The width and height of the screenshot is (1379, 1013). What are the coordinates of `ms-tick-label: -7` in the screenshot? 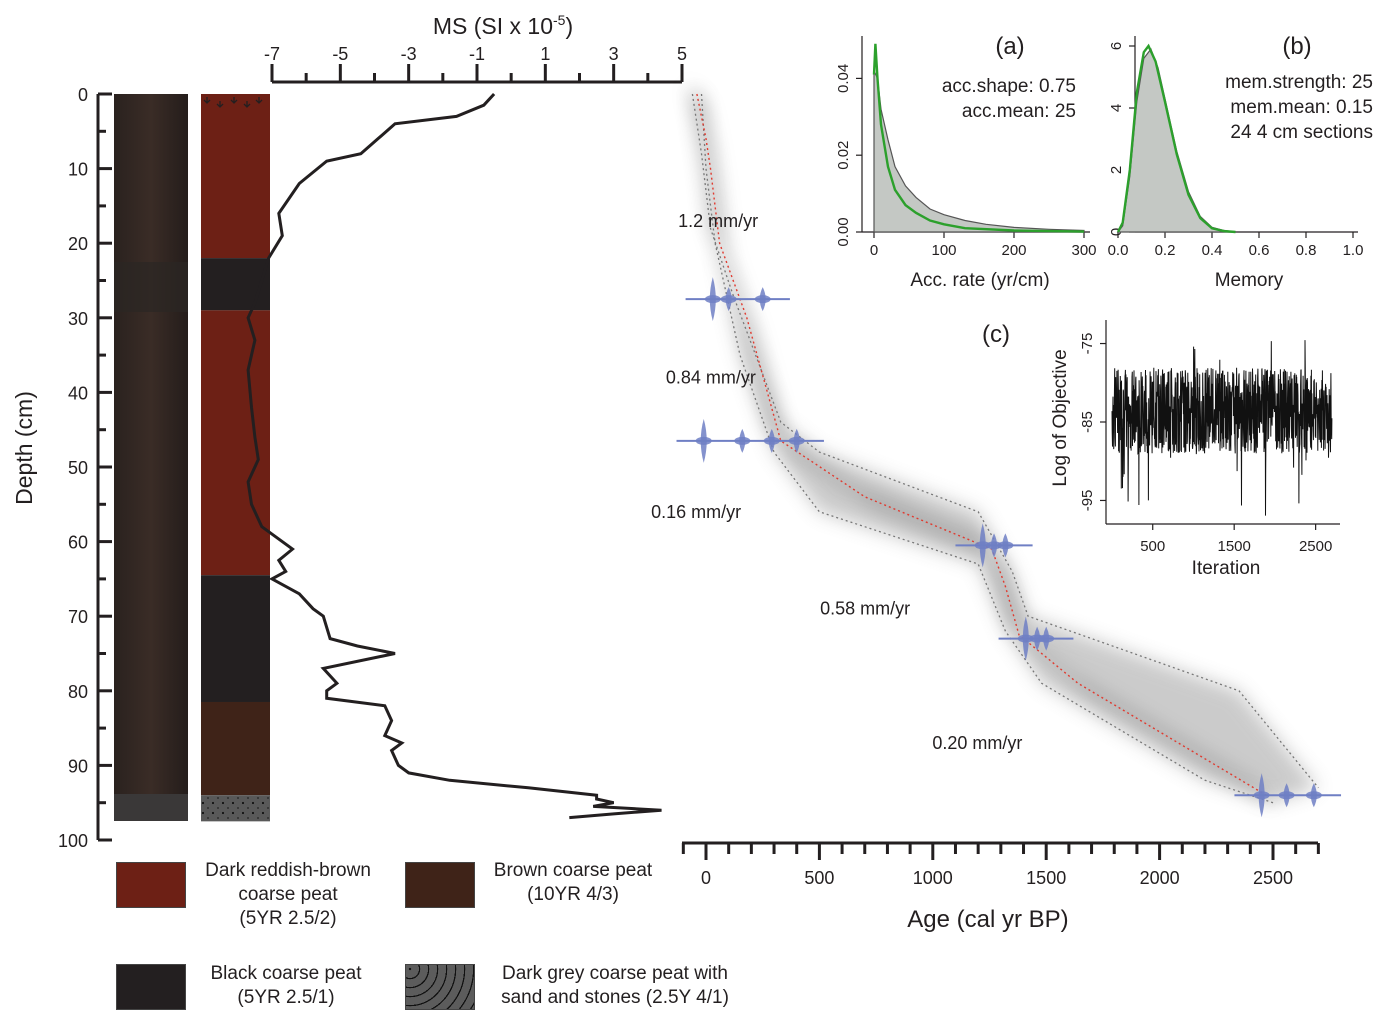 It's located at (272, 54).